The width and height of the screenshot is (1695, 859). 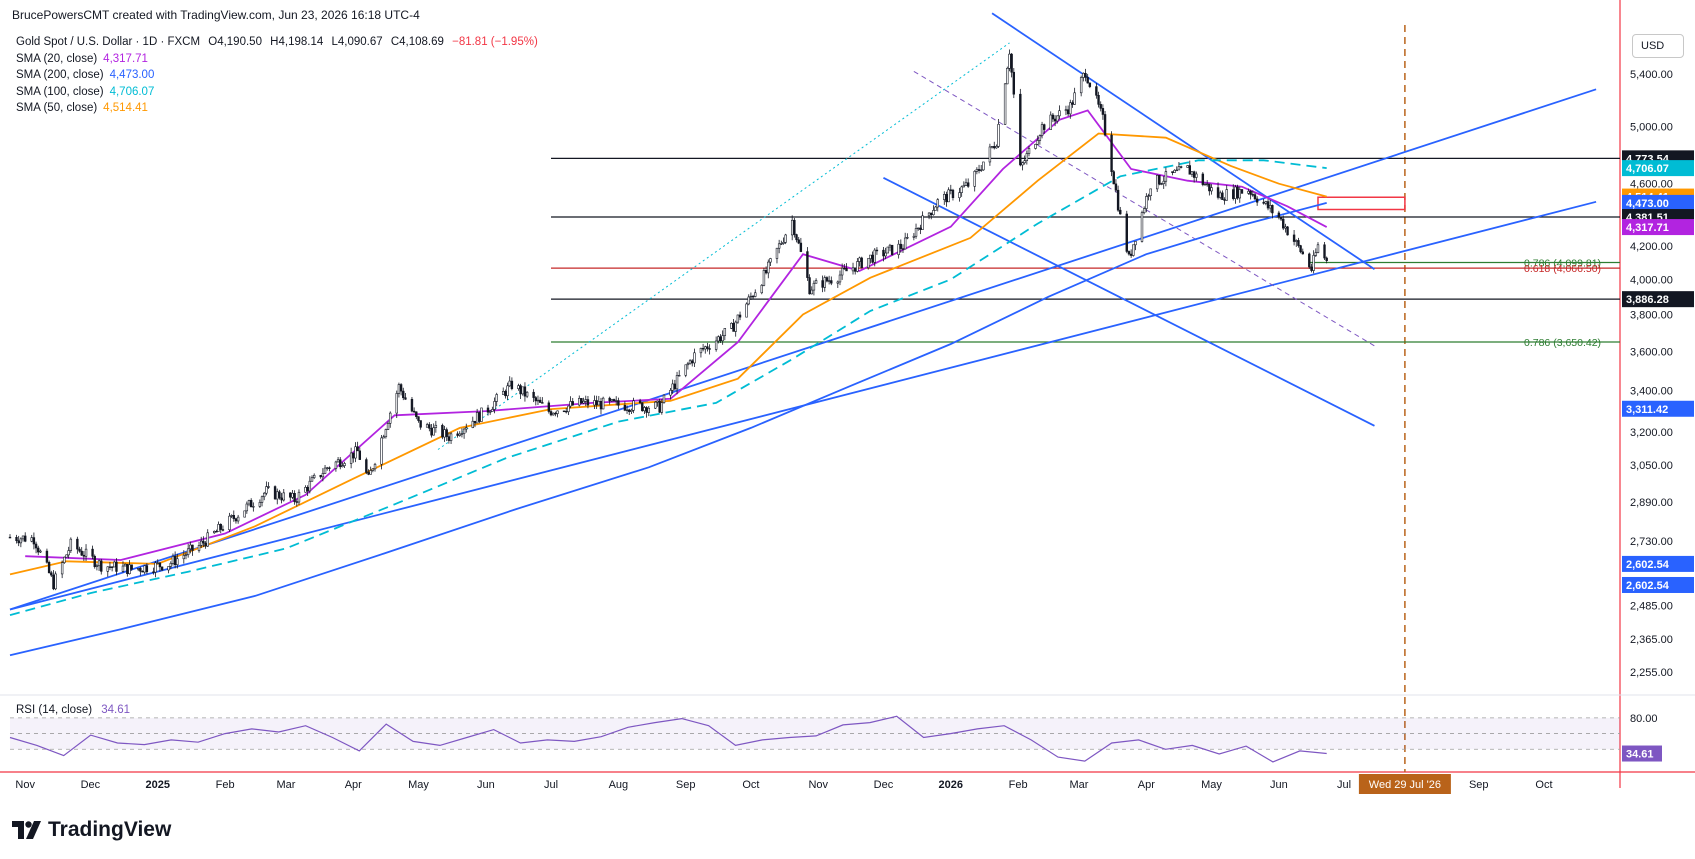 What do you see at coordinates (1647, 169) in the screenshot?
I see `price-badge-label: 4,706.07` at bounding box center [1647, 169].